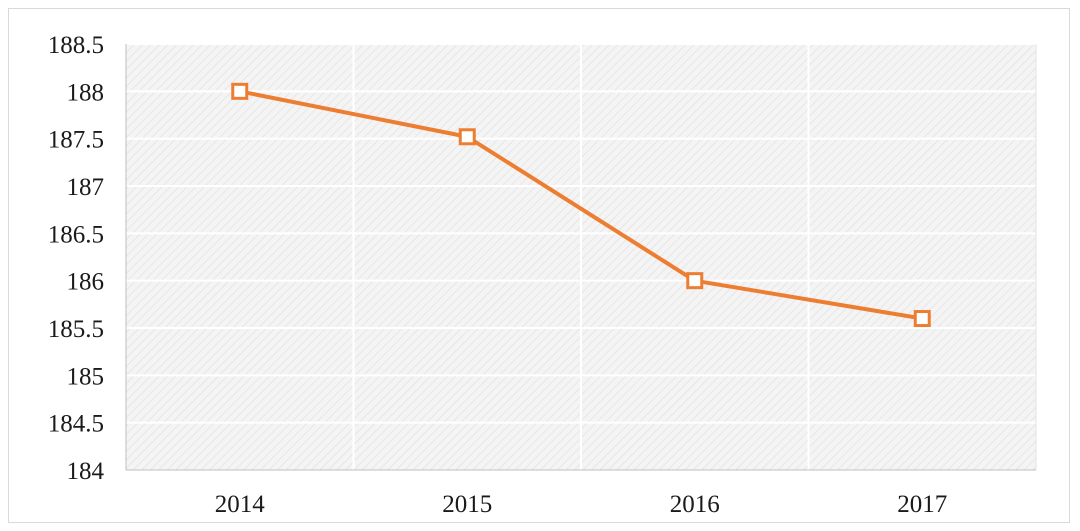  I want to click on y-tick-label: 187.5, so click(76, 140).